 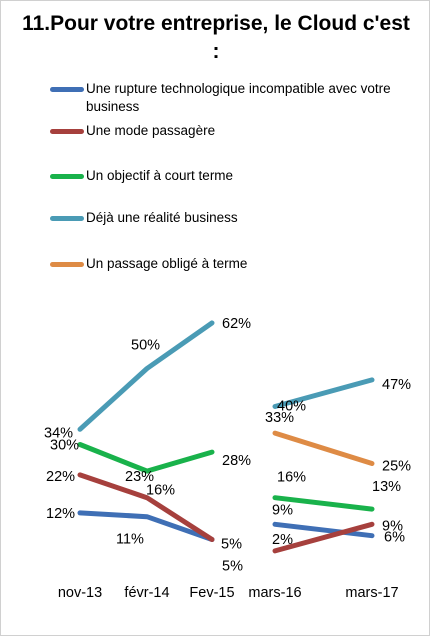 I want to click on x-tick-label-4: mars-17, so click(x=371, y=593).